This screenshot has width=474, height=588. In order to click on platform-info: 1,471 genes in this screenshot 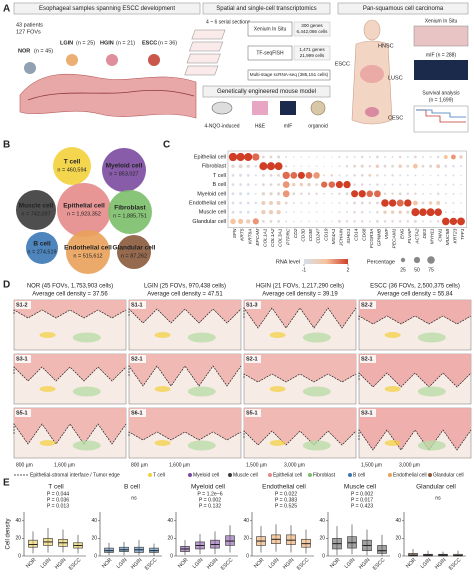, I will do `click(312, 49)`.